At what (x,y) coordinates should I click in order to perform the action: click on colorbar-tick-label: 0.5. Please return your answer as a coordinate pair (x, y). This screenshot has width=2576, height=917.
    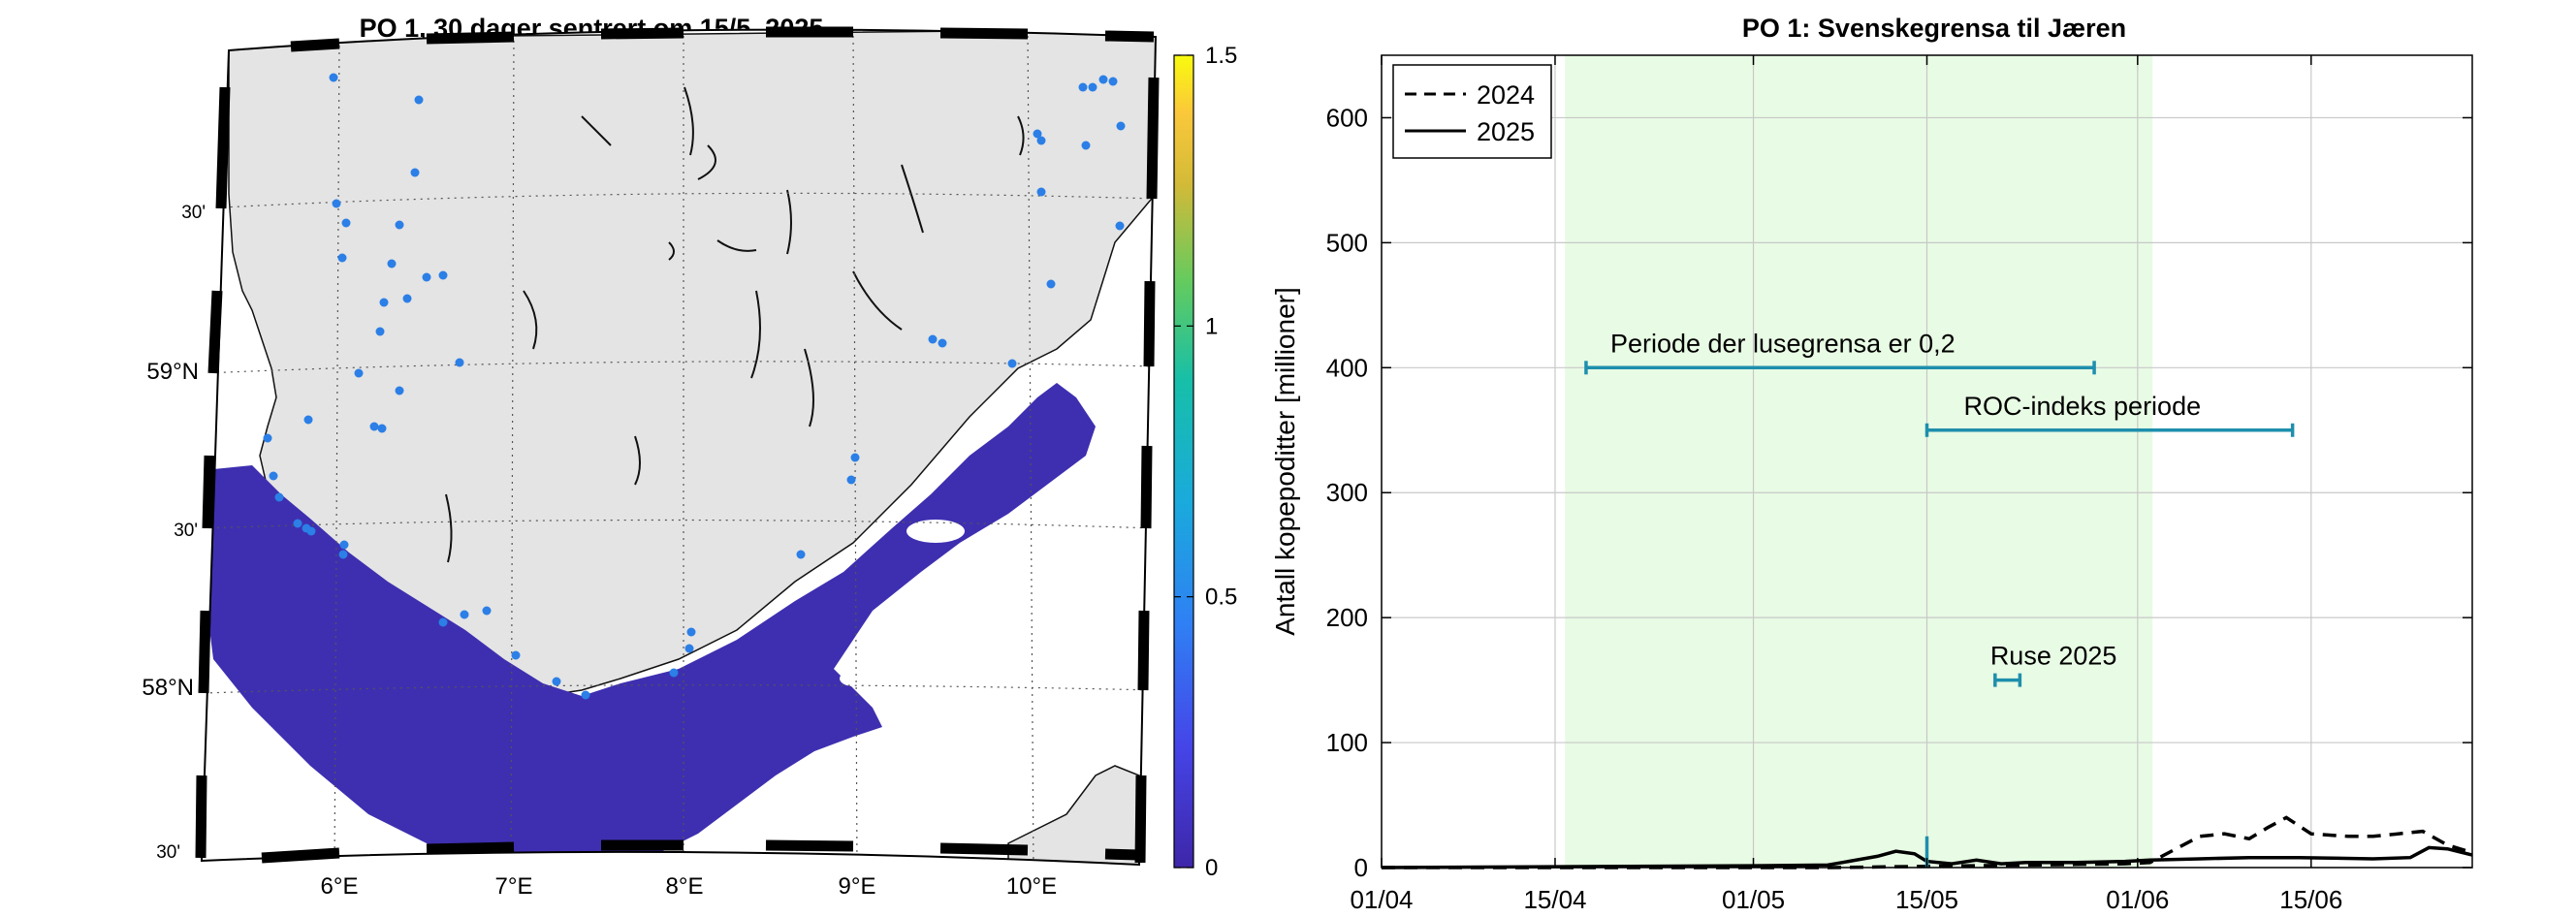
    Looking at the image, I should click on (1221, 598).